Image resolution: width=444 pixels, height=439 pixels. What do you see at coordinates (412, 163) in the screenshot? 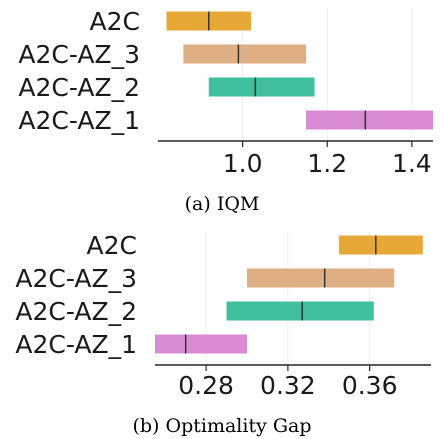
I see `x-tick-label: 1.4` at bounding box center [412, 163].